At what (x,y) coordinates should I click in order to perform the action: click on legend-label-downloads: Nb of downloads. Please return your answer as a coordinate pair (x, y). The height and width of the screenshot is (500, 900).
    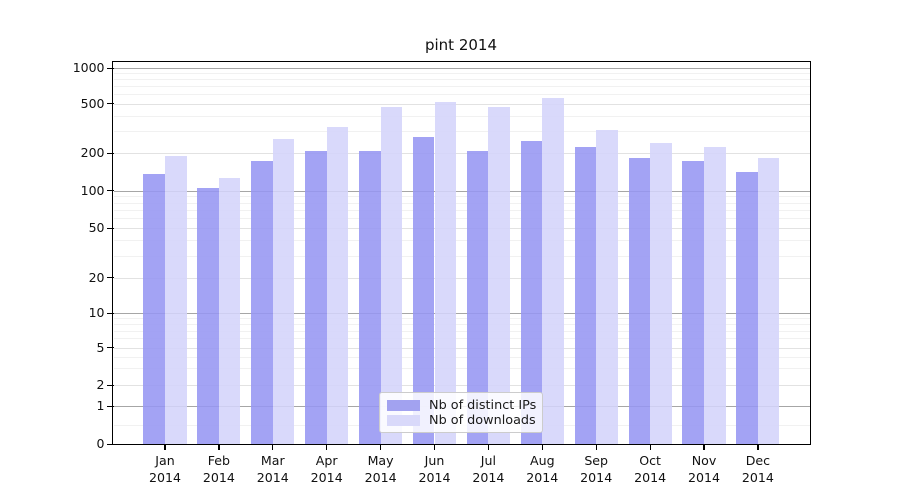
    Looking at the image, I should click on (482, 420).